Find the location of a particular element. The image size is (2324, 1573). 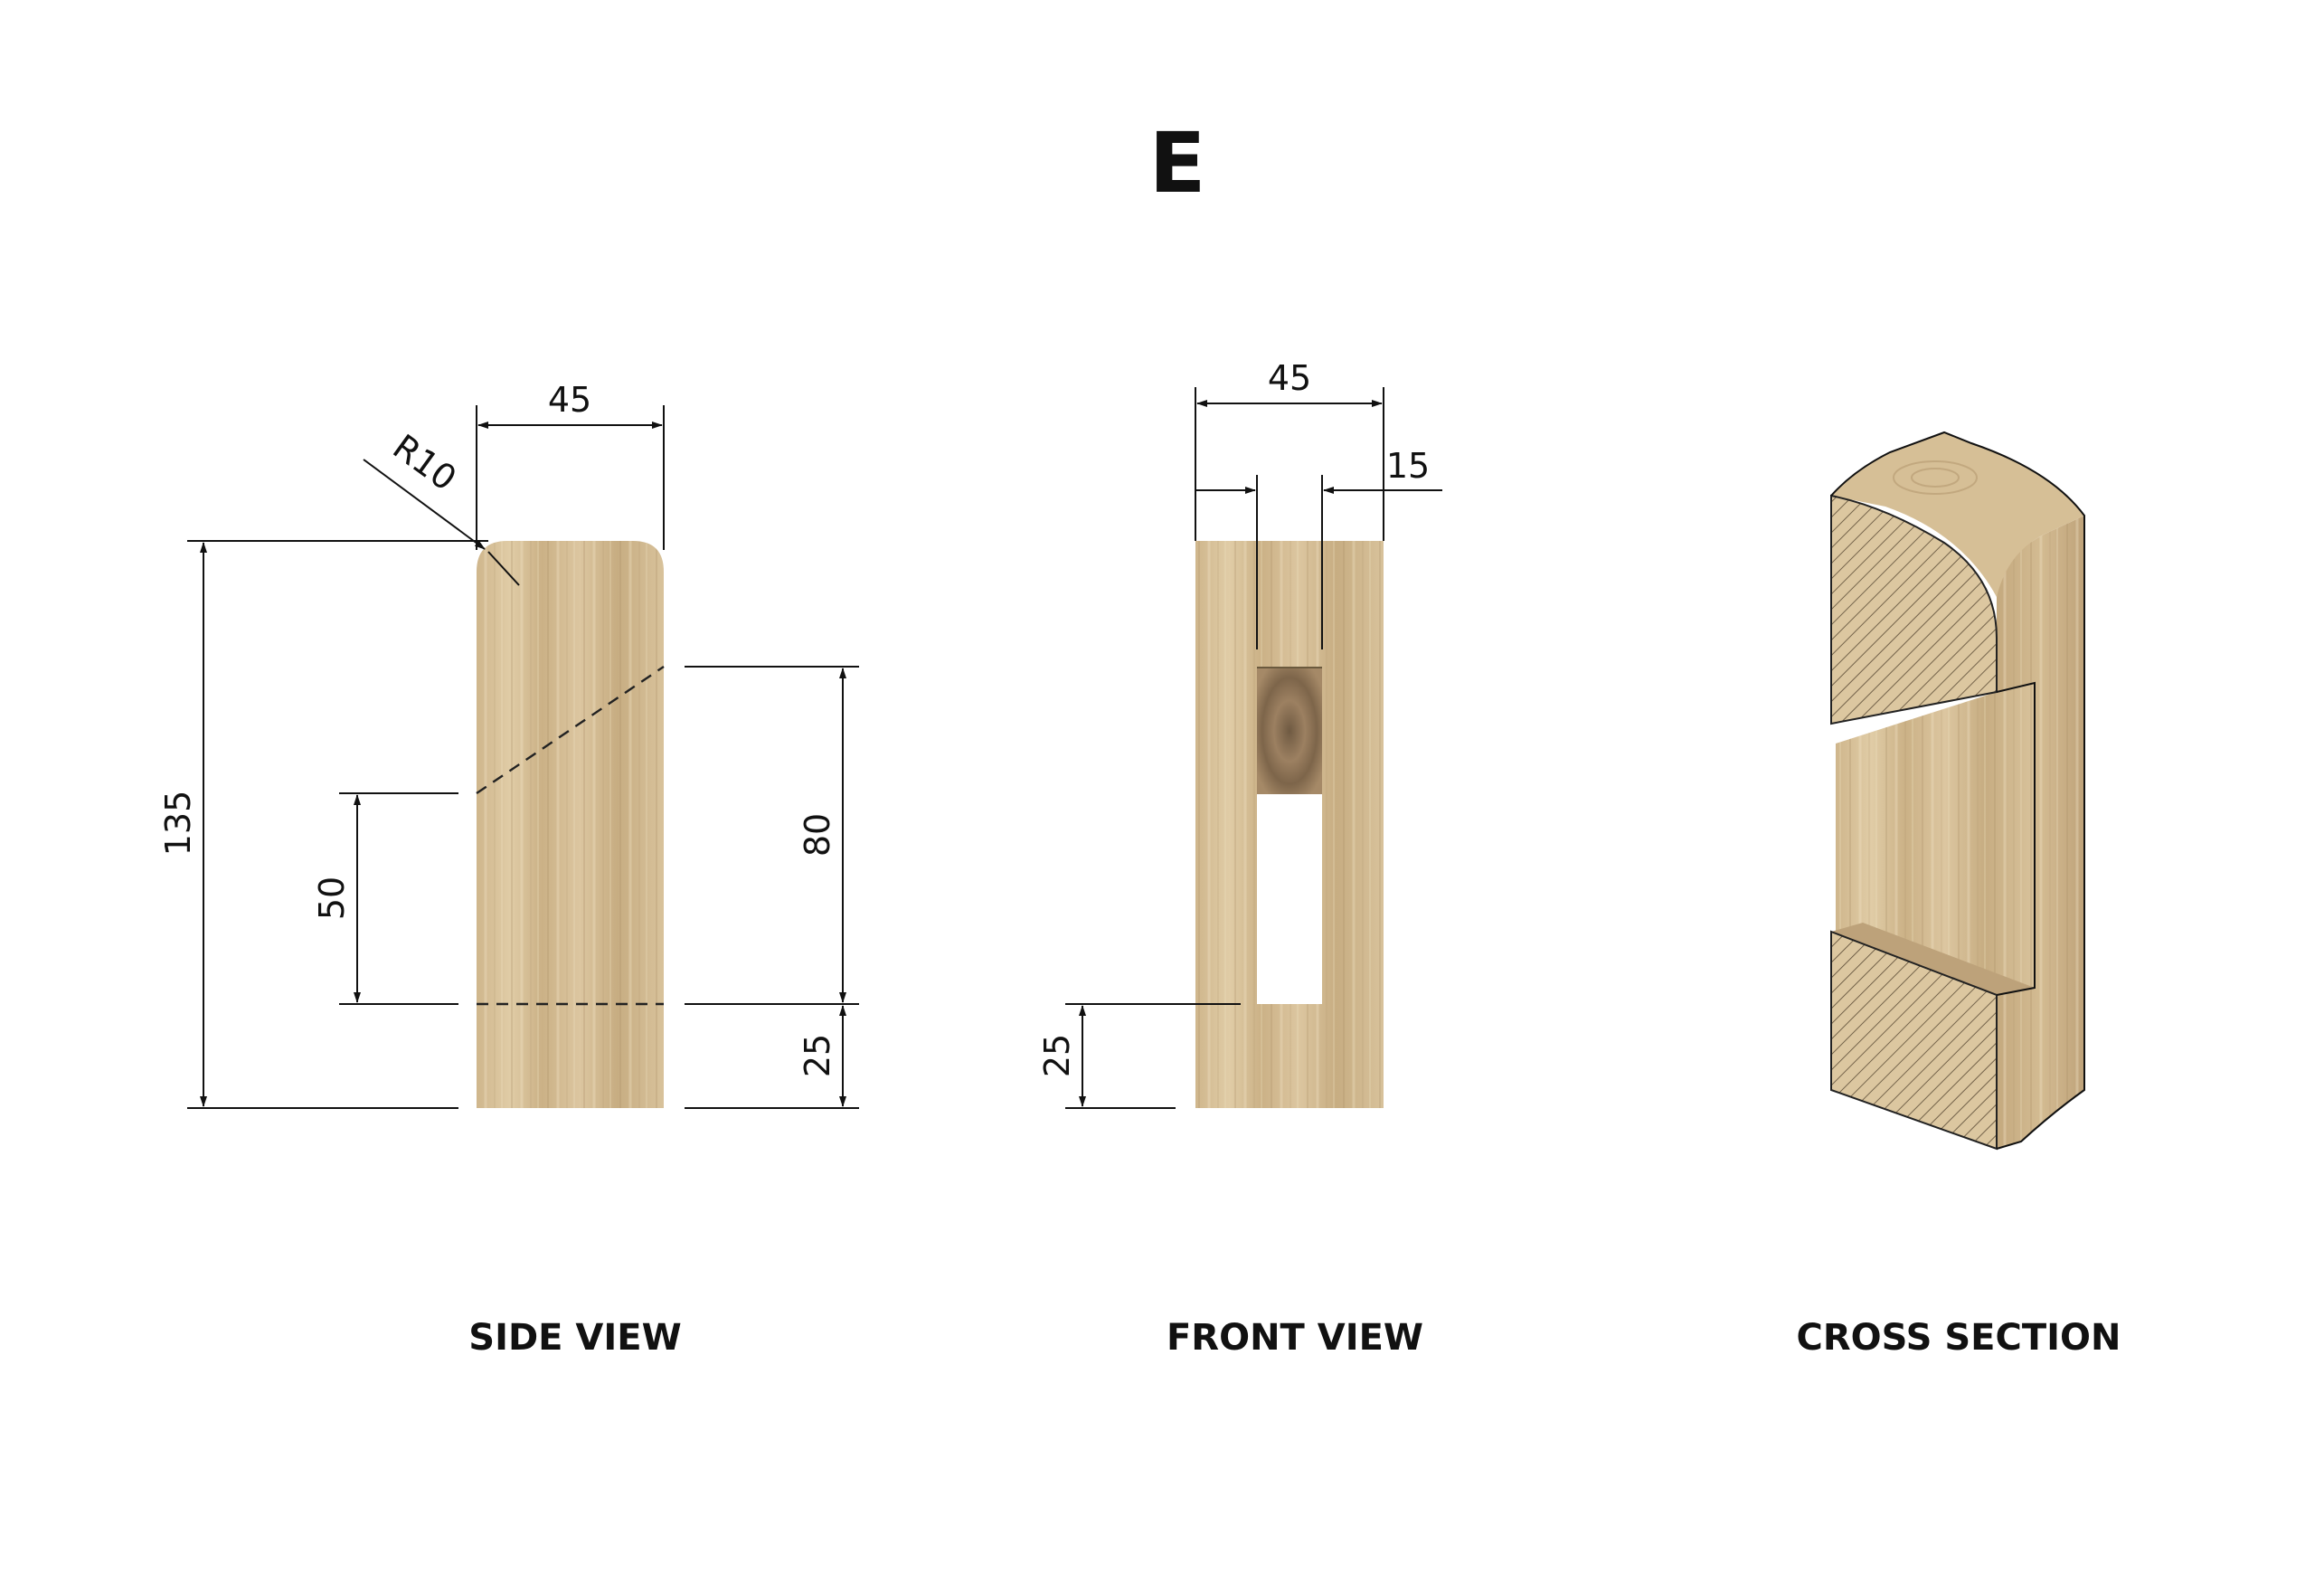

front-mortise-slot is located at coordinates (1290, 899).